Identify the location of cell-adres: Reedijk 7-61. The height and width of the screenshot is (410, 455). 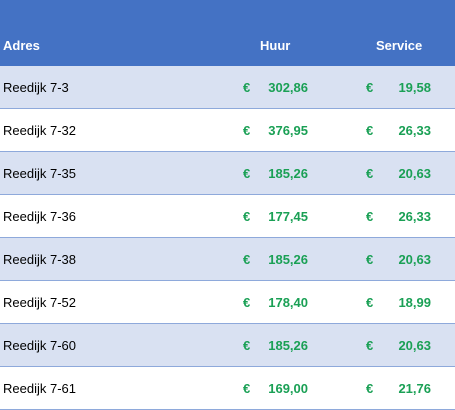
(39, 388).